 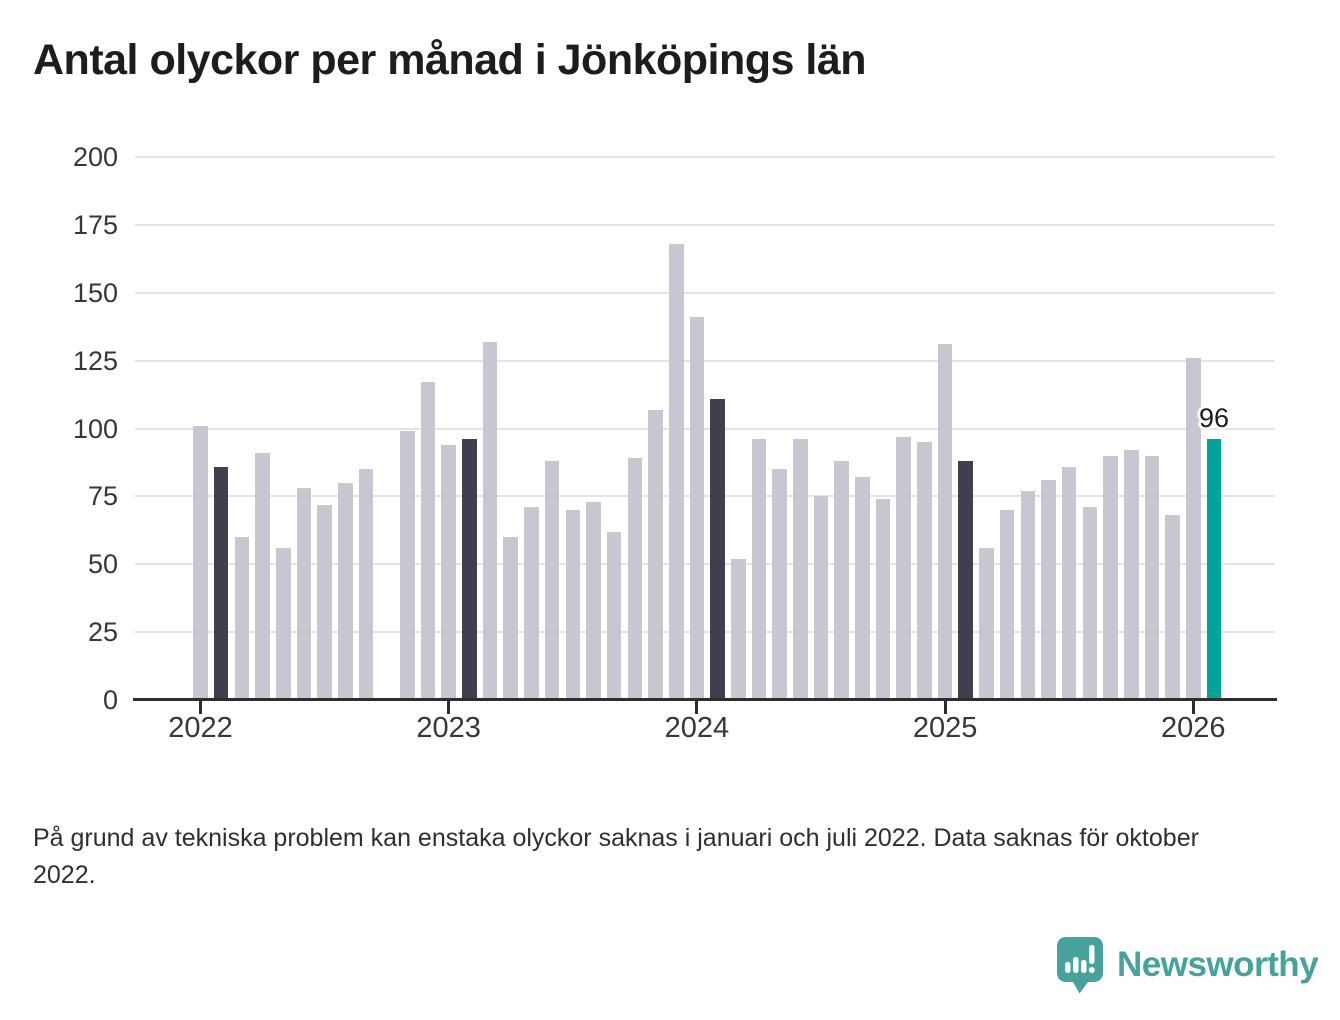 What do you see at coordinates (200, 728) in the screenshot?
I see `x-axis-label-2022: 2022` at bounding box center [200, 728].